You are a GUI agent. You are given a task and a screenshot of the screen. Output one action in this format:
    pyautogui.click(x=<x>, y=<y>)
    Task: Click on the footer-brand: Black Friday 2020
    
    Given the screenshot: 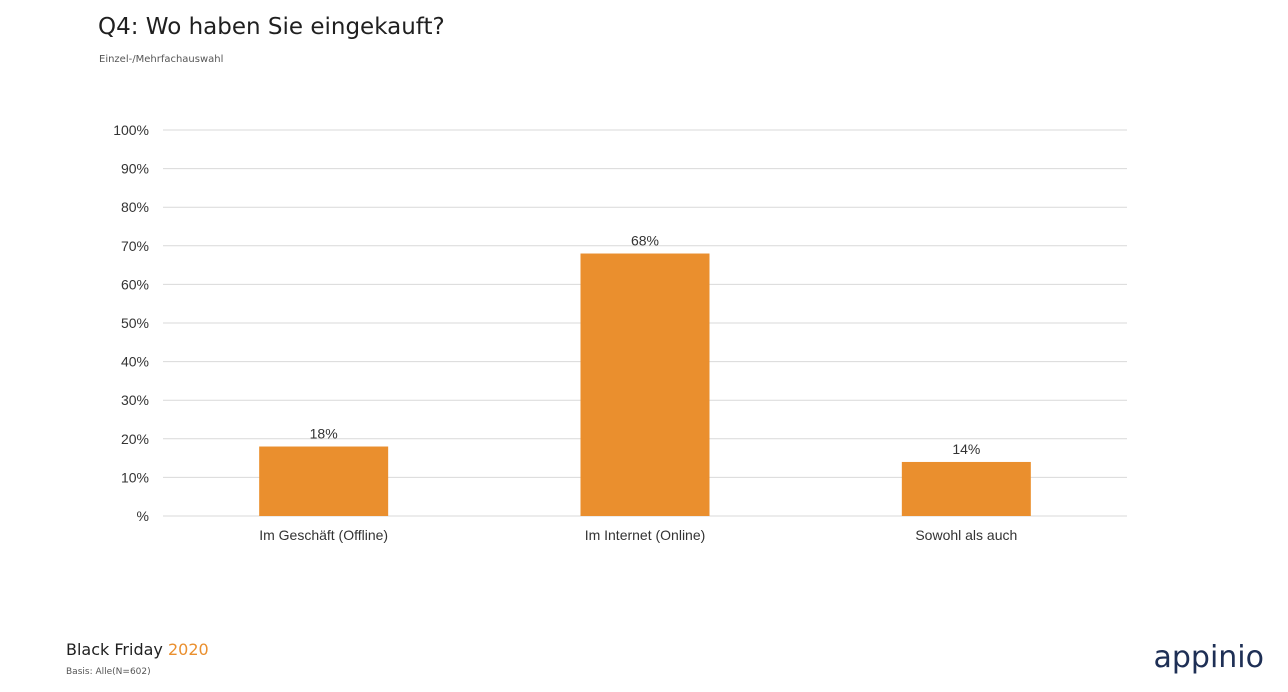 What is the action you would take?
    pyautogui.click(x=137, y=649)
    